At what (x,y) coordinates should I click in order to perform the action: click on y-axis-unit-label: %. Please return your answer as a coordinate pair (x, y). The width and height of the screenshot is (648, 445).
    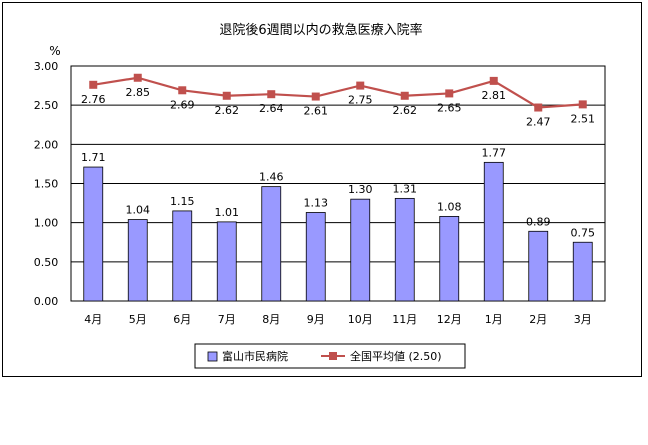
    Looking at the image, I should click on (54, 51).